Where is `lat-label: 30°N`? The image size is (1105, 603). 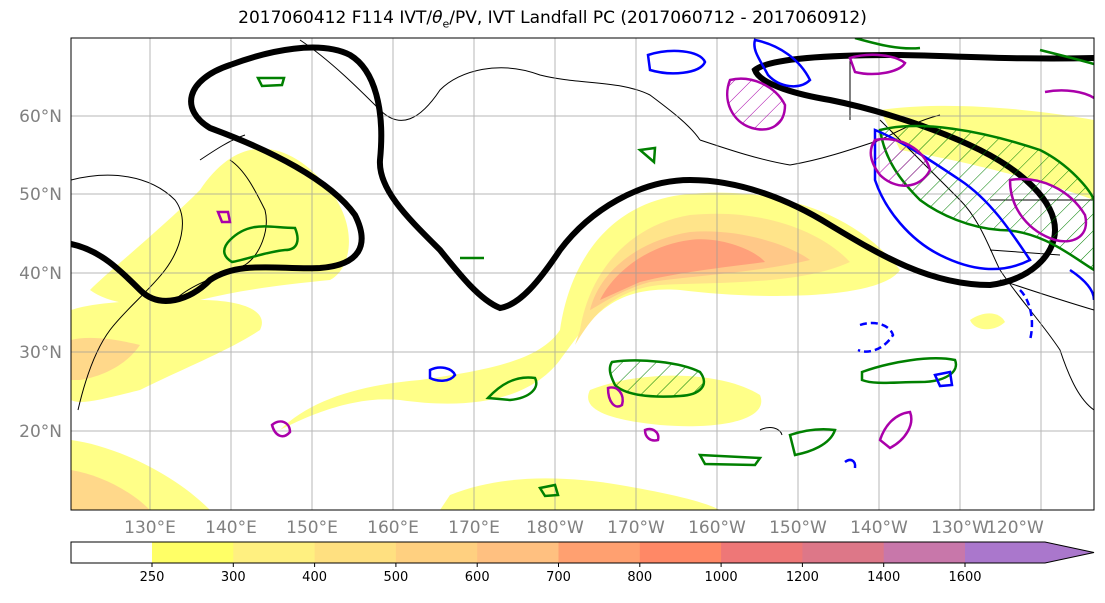
lat-label: 30°N is located at coordinates (40, 353).